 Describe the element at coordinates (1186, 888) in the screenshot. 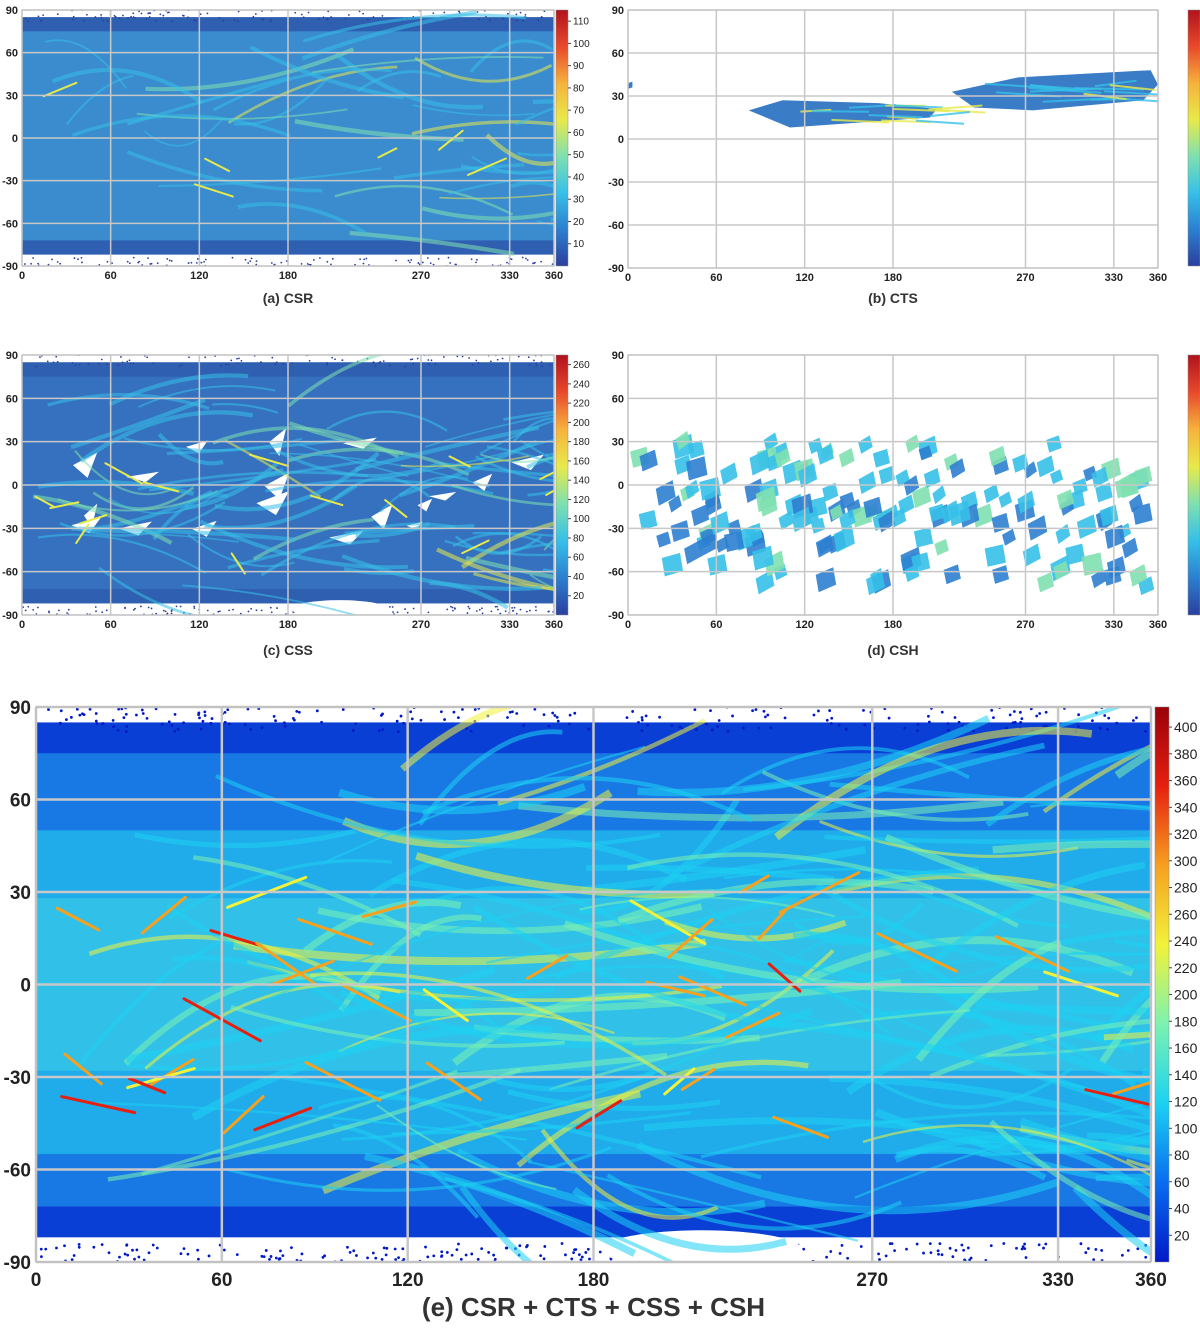

I see `colorbar-tick-label: 280` at that location.